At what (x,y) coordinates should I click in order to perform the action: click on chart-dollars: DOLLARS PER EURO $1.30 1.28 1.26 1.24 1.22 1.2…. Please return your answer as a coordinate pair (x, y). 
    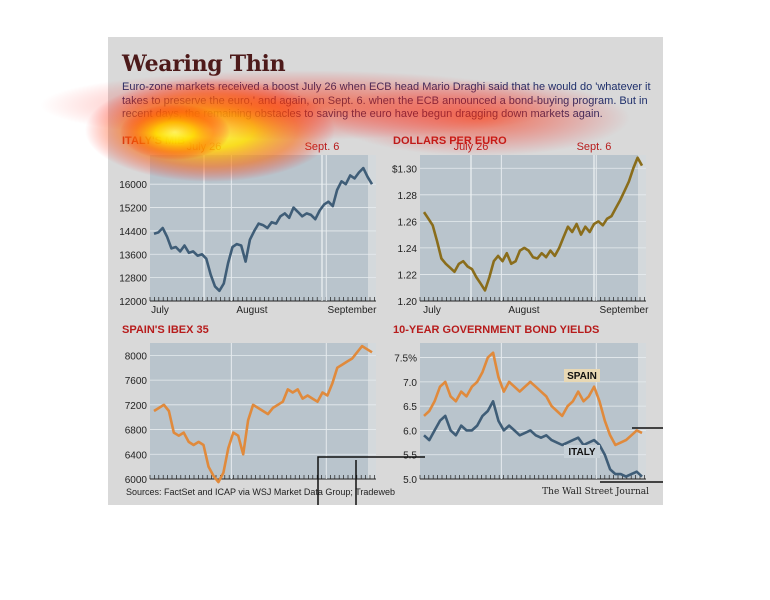
    Looking at the image, I should click on (520, 225).